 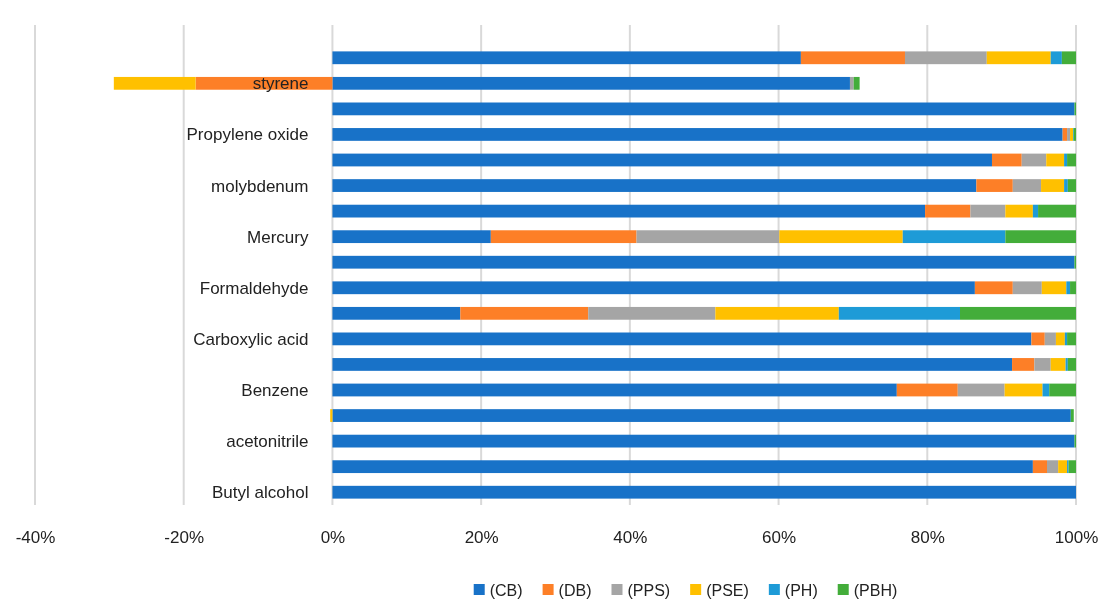 What do you see at coordinates (254, 288) in the screenshot?
I see `y-tick-label: Formaldehyde` at bounding box center [254, 288].